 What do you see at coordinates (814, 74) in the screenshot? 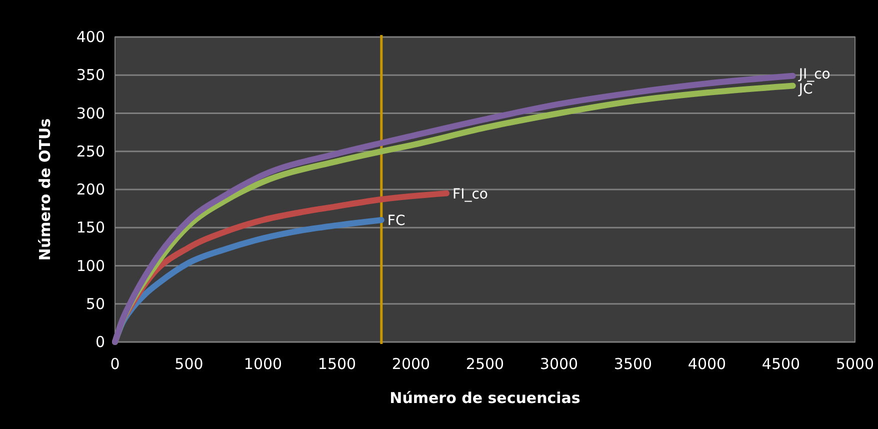
I see `series-label: JI_co` at bounding box center [814, 74].